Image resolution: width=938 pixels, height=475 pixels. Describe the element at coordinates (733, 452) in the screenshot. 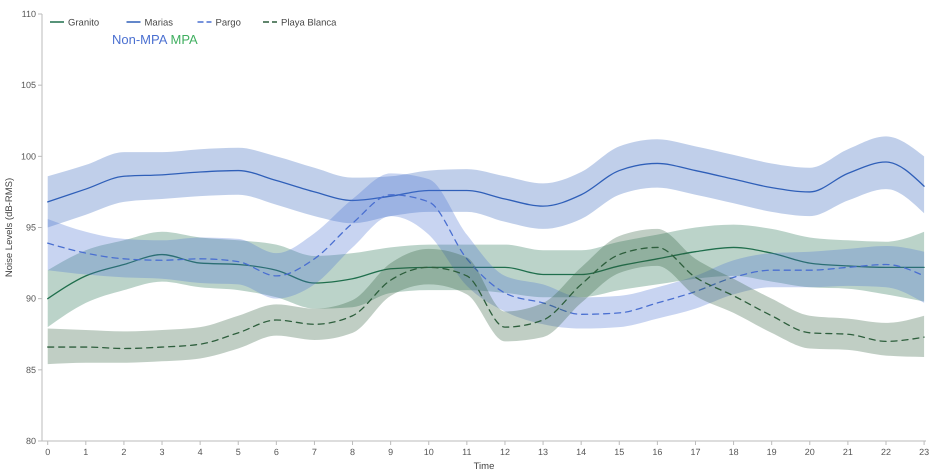

I see `x-tick-label: 18` at that location.